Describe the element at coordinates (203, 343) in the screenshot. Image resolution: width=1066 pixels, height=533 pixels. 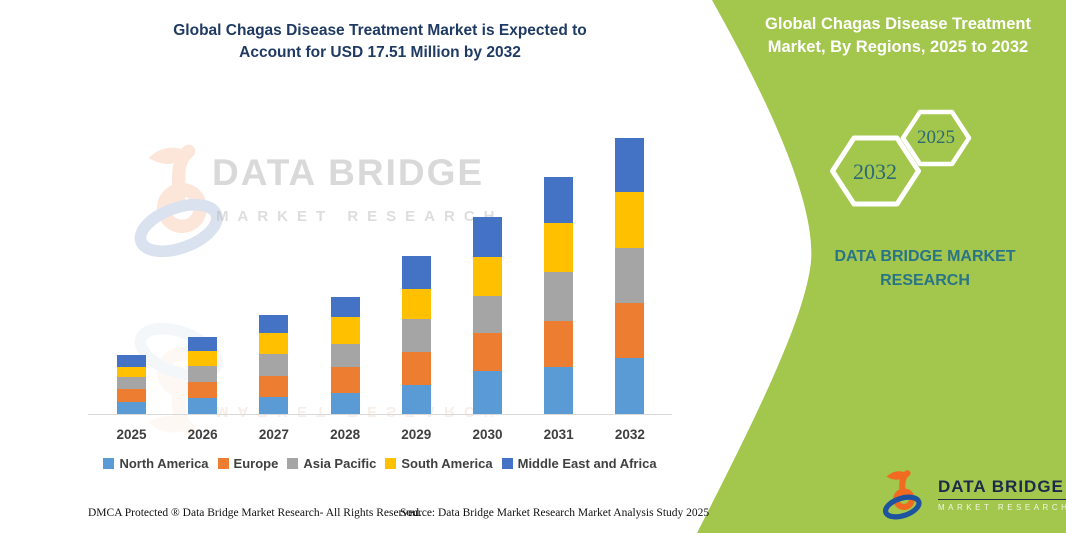
I see `bar-segment-middle-east-and-africa-2026` at that location.